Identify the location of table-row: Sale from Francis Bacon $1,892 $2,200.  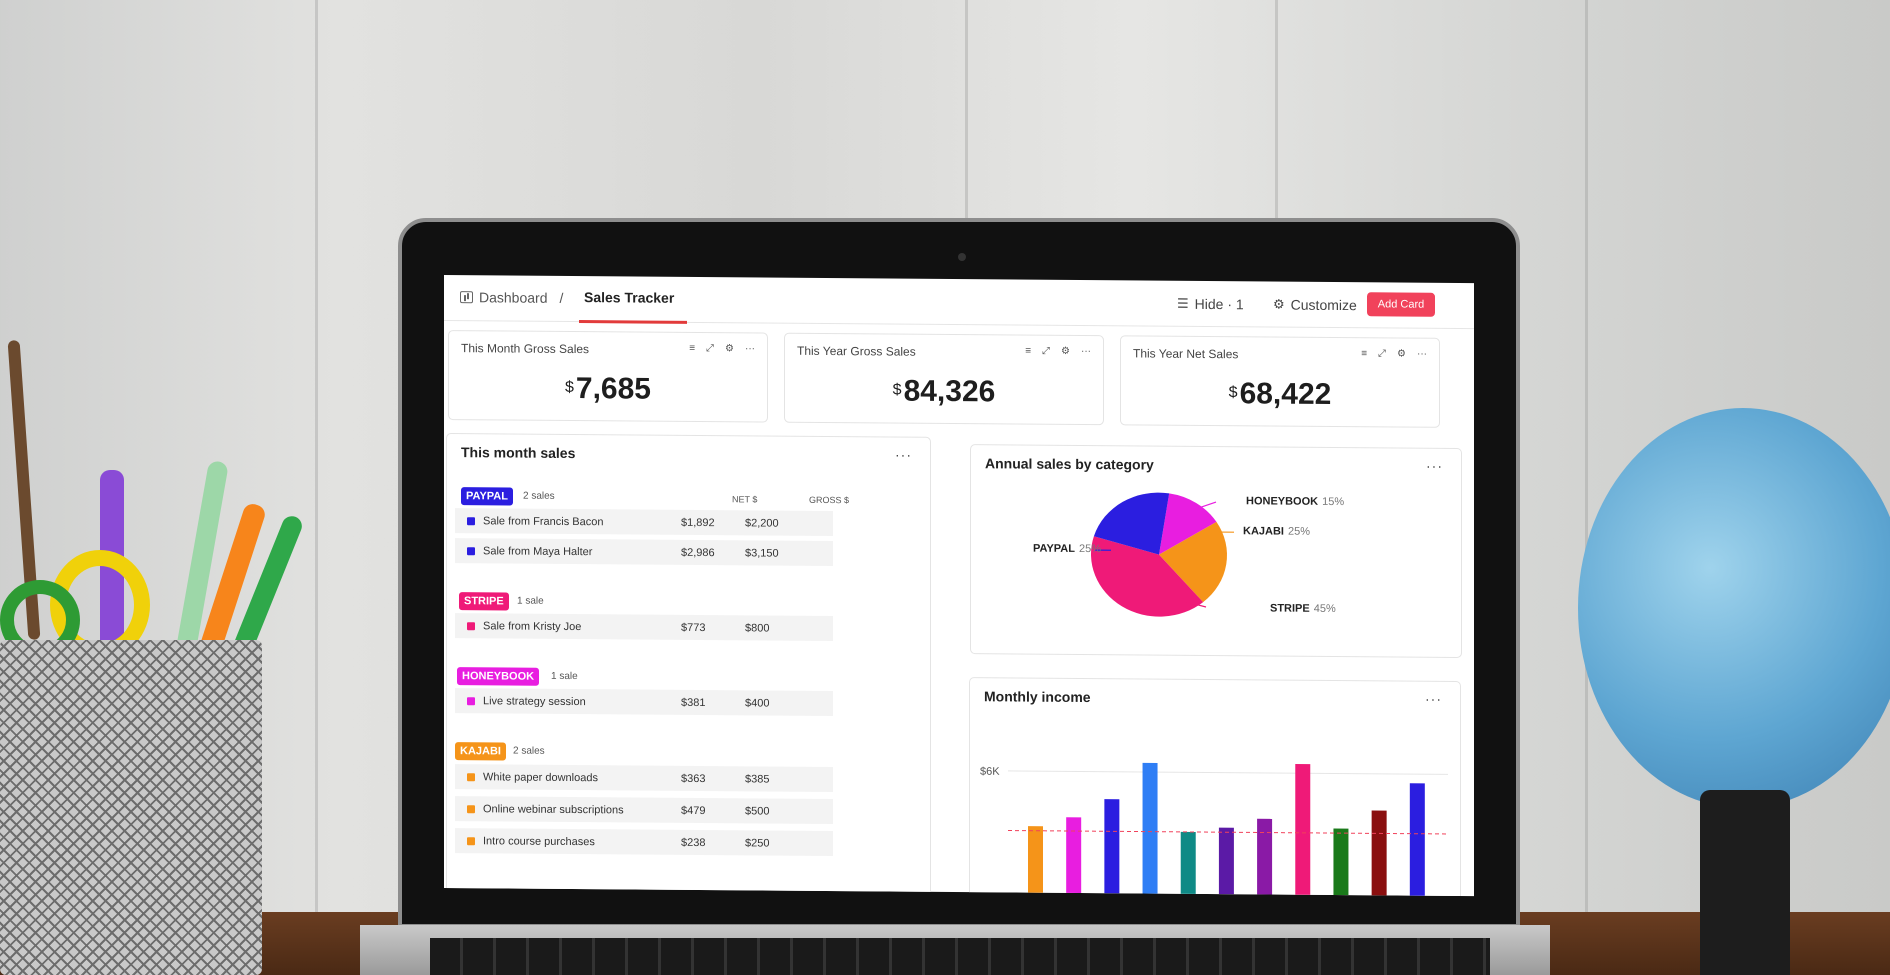
(644, 522).